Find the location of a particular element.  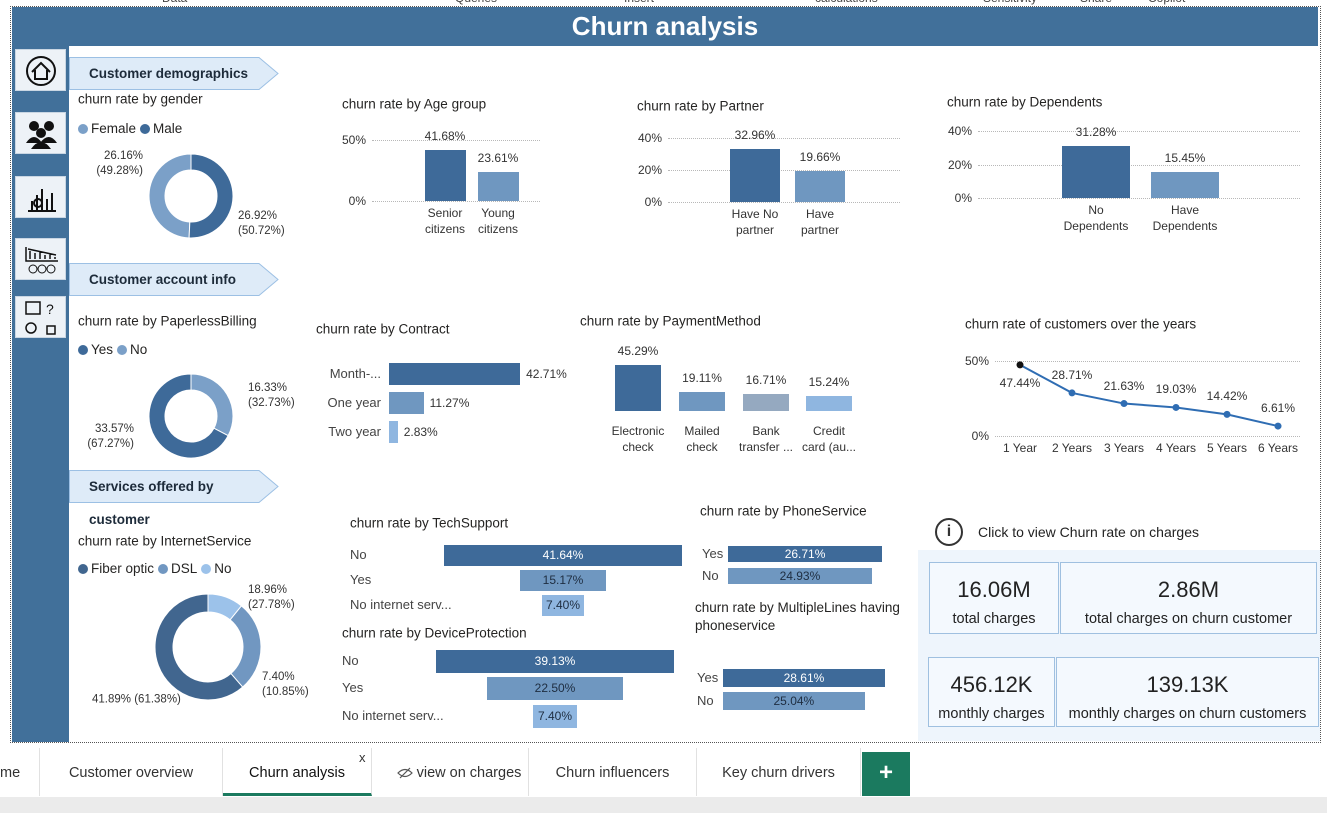

data-label: 28.71% is located at coordinates (1072, 374).